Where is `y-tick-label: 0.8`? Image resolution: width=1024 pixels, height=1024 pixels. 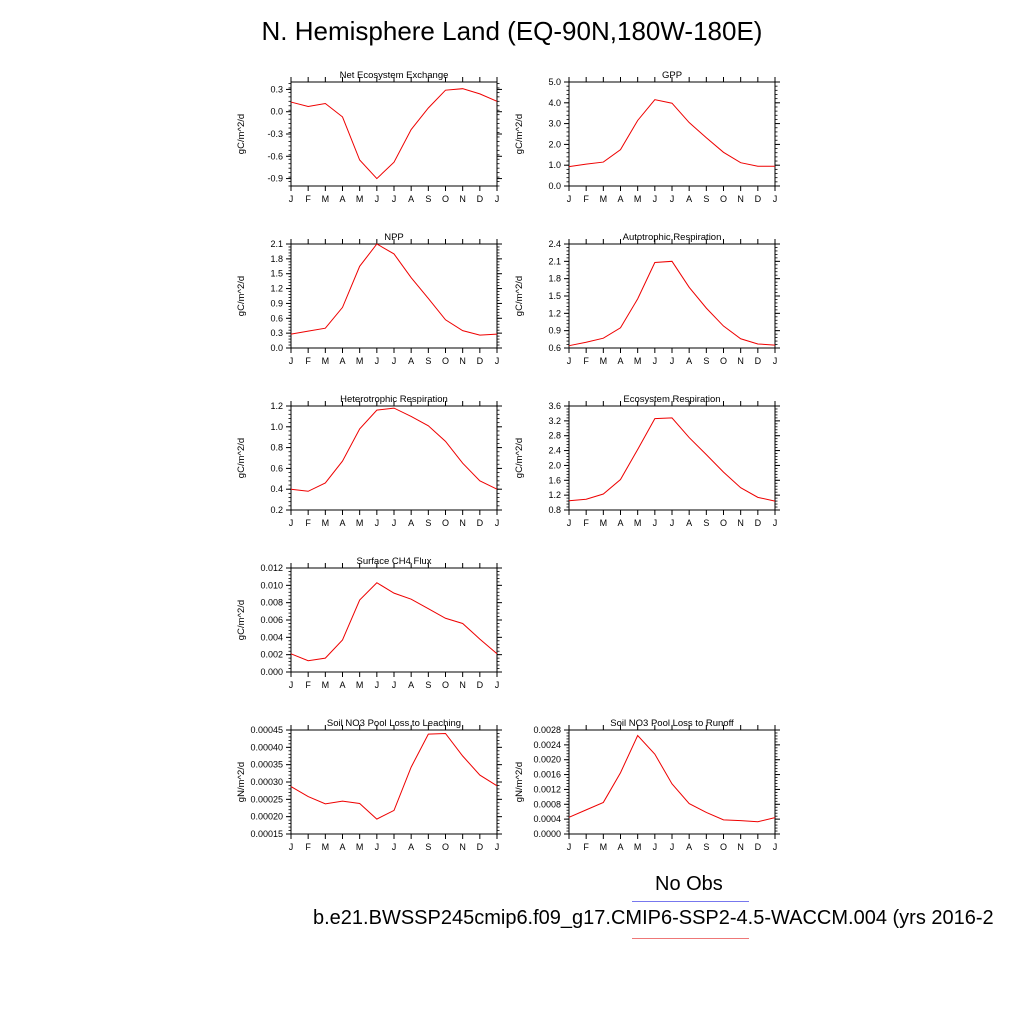
y-tick-label: 0.8 is located at coordinates (276, 448).